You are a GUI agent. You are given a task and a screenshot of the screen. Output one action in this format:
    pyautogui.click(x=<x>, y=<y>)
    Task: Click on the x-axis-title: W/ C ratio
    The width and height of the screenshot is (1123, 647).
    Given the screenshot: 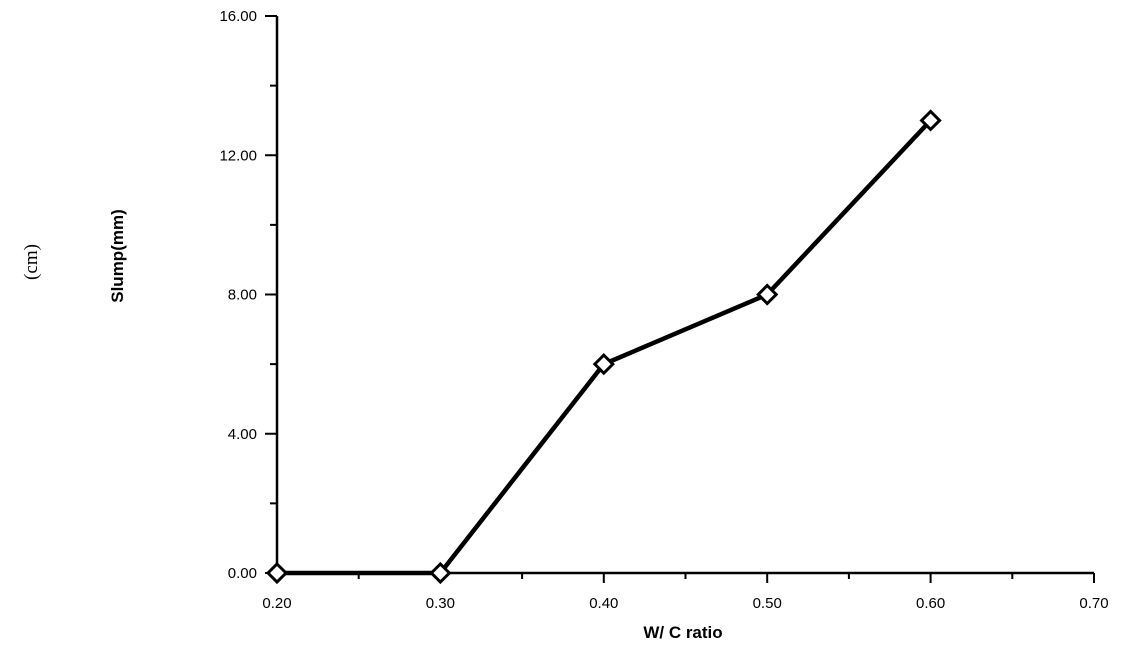 What is the action you would take?
    pyautogui.click(x=682, y=632)
    